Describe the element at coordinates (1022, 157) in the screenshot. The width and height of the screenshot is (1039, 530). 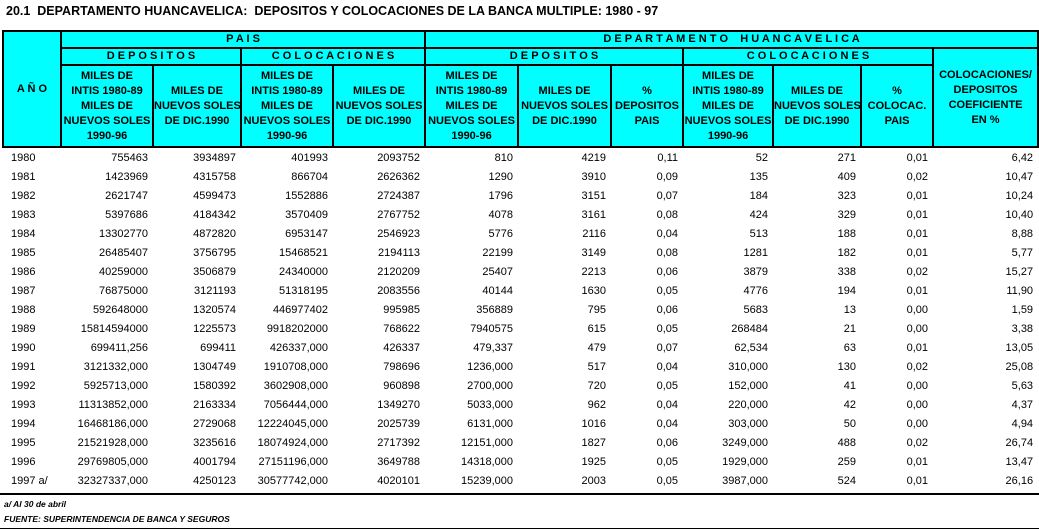
I see `value-cell: 6,42` at that location.